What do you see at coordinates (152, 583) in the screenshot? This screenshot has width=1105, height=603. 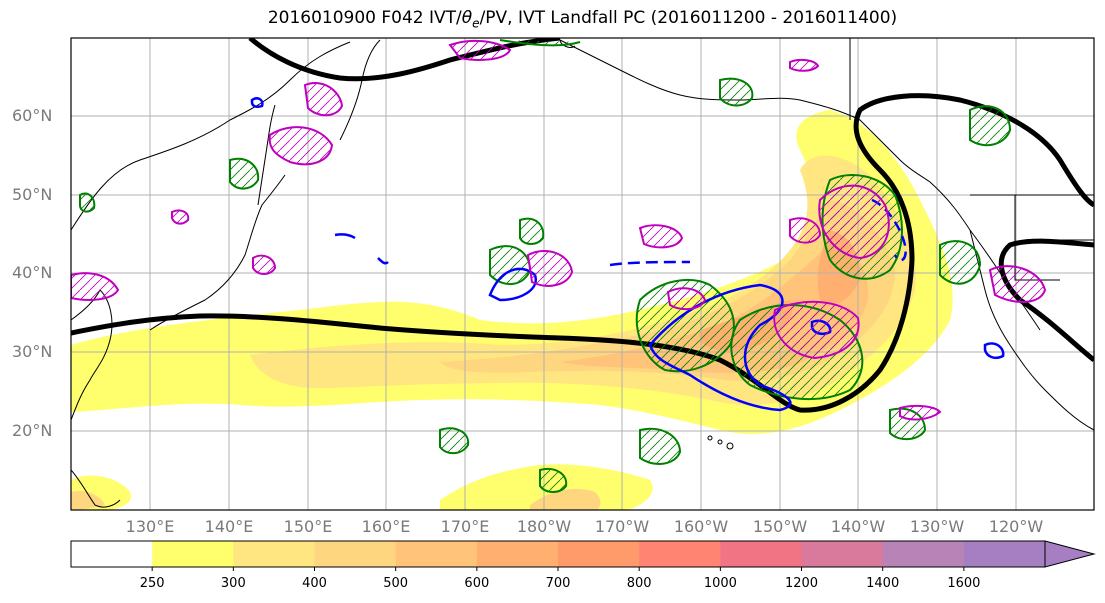 I see `colorbar-tick-label: 250` at bounding box center [152, 583].